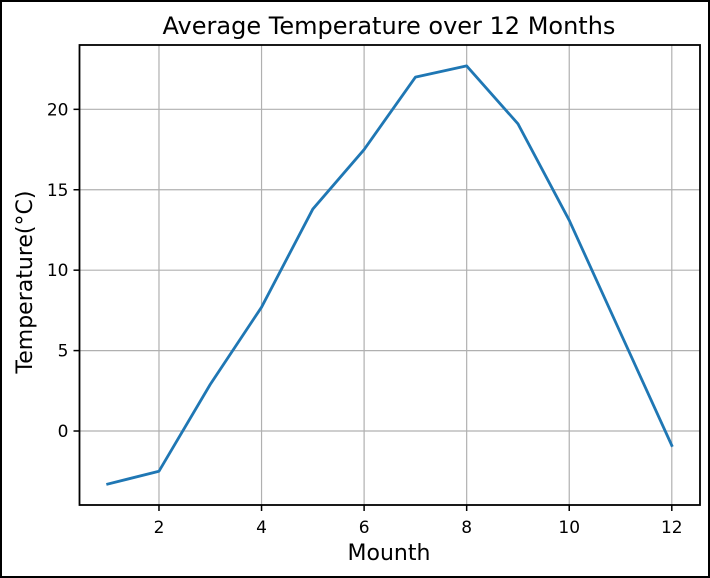 The height and width of the screenshot is (578, 710). I want to click on x-tick-label: 4, so click(261, 528).